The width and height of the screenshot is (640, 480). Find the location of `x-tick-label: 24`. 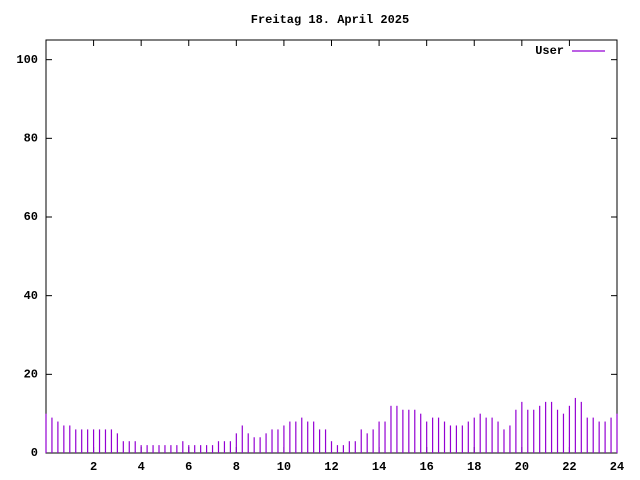

x-tick-label: 24 is located at coordinates (617, 467).